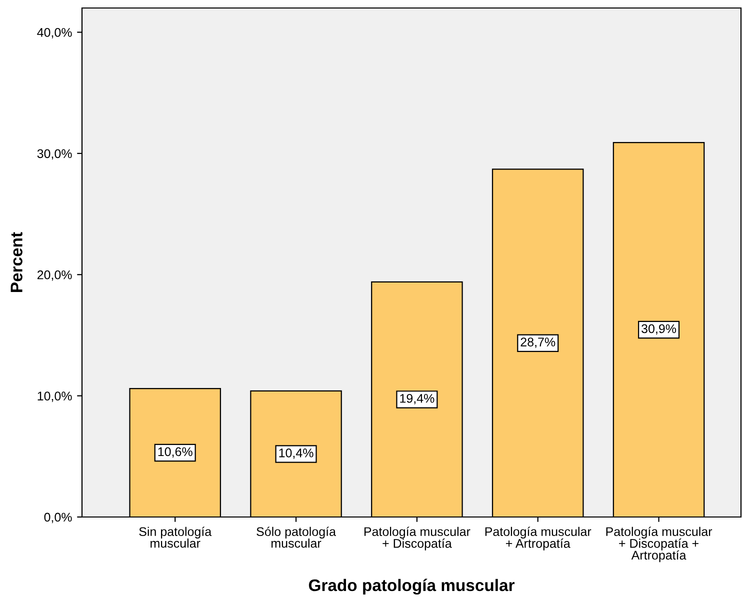 This screenshot has width=743, height=603. Describe the element at coordinates (417, 399) in the screenshot. I see `data-label: 19,4%` at that location.